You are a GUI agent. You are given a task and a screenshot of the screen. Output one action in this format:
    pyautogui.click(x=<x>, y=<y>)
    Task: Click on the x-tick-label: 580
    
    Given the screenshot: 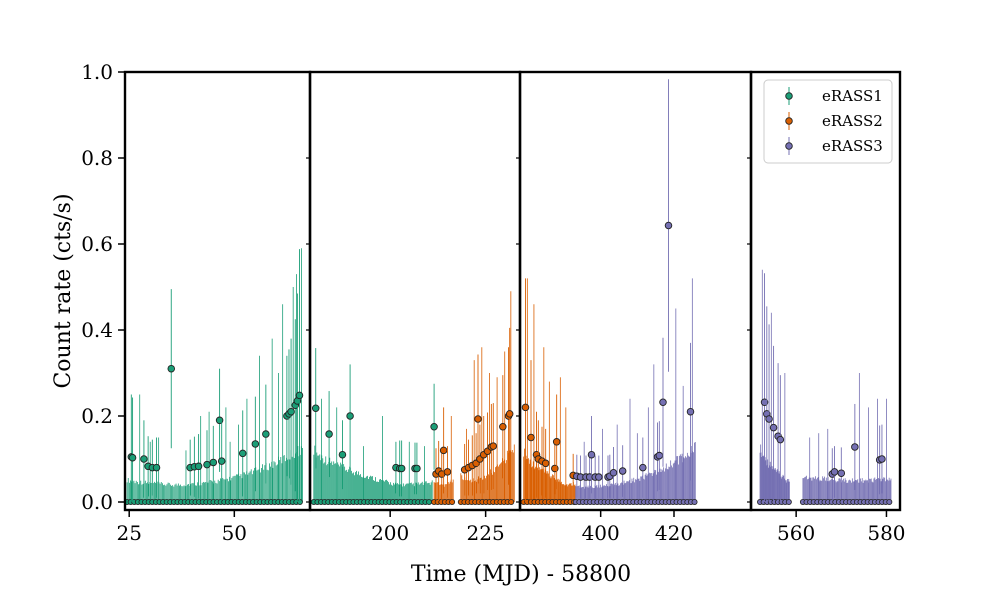 What is the action you would take?
    pyautogui.click(x=886, y=533)
    